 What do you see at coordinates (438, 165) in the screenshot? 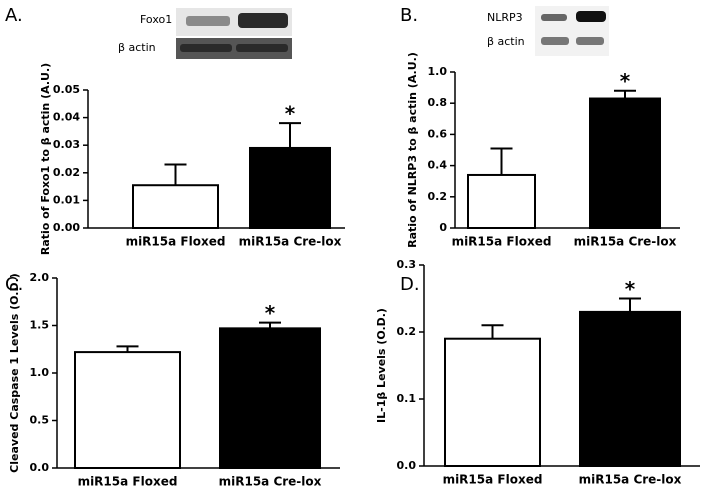
I see `y-tick-label: 0.4` at bounding box center [438, 165].